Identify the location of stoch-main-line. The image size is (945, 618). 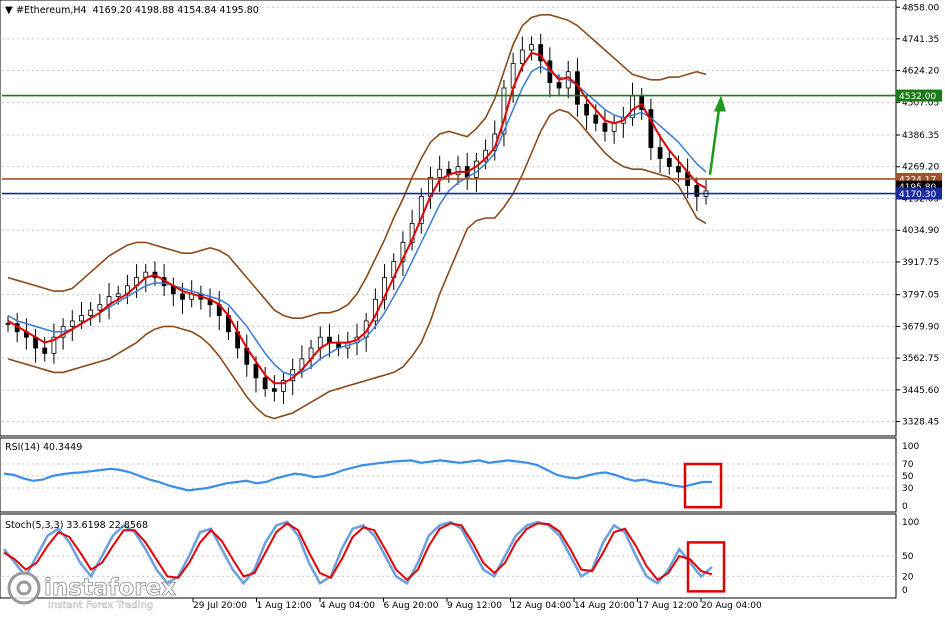
(358, 553).